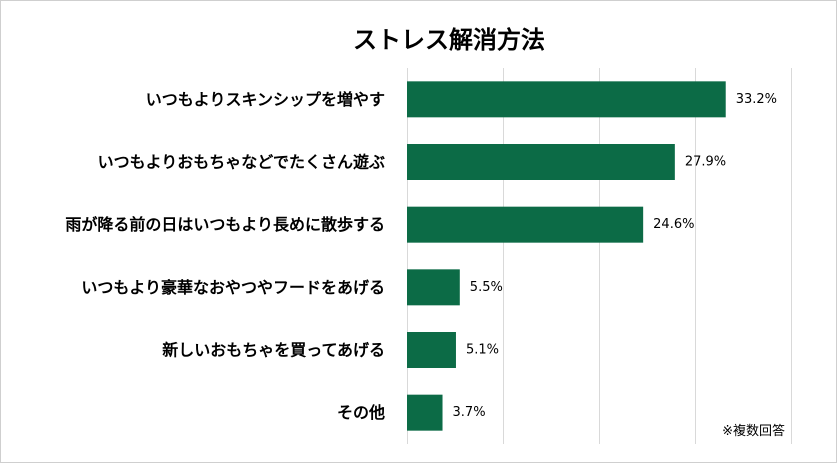 Image resolution: width=837 pixels, height=463 pixels. What do you see at coordinates (265, 99) in the screenshot?
I see `category-label: いつもよりスキンシップを増やす` at bounding box center [265, 99].